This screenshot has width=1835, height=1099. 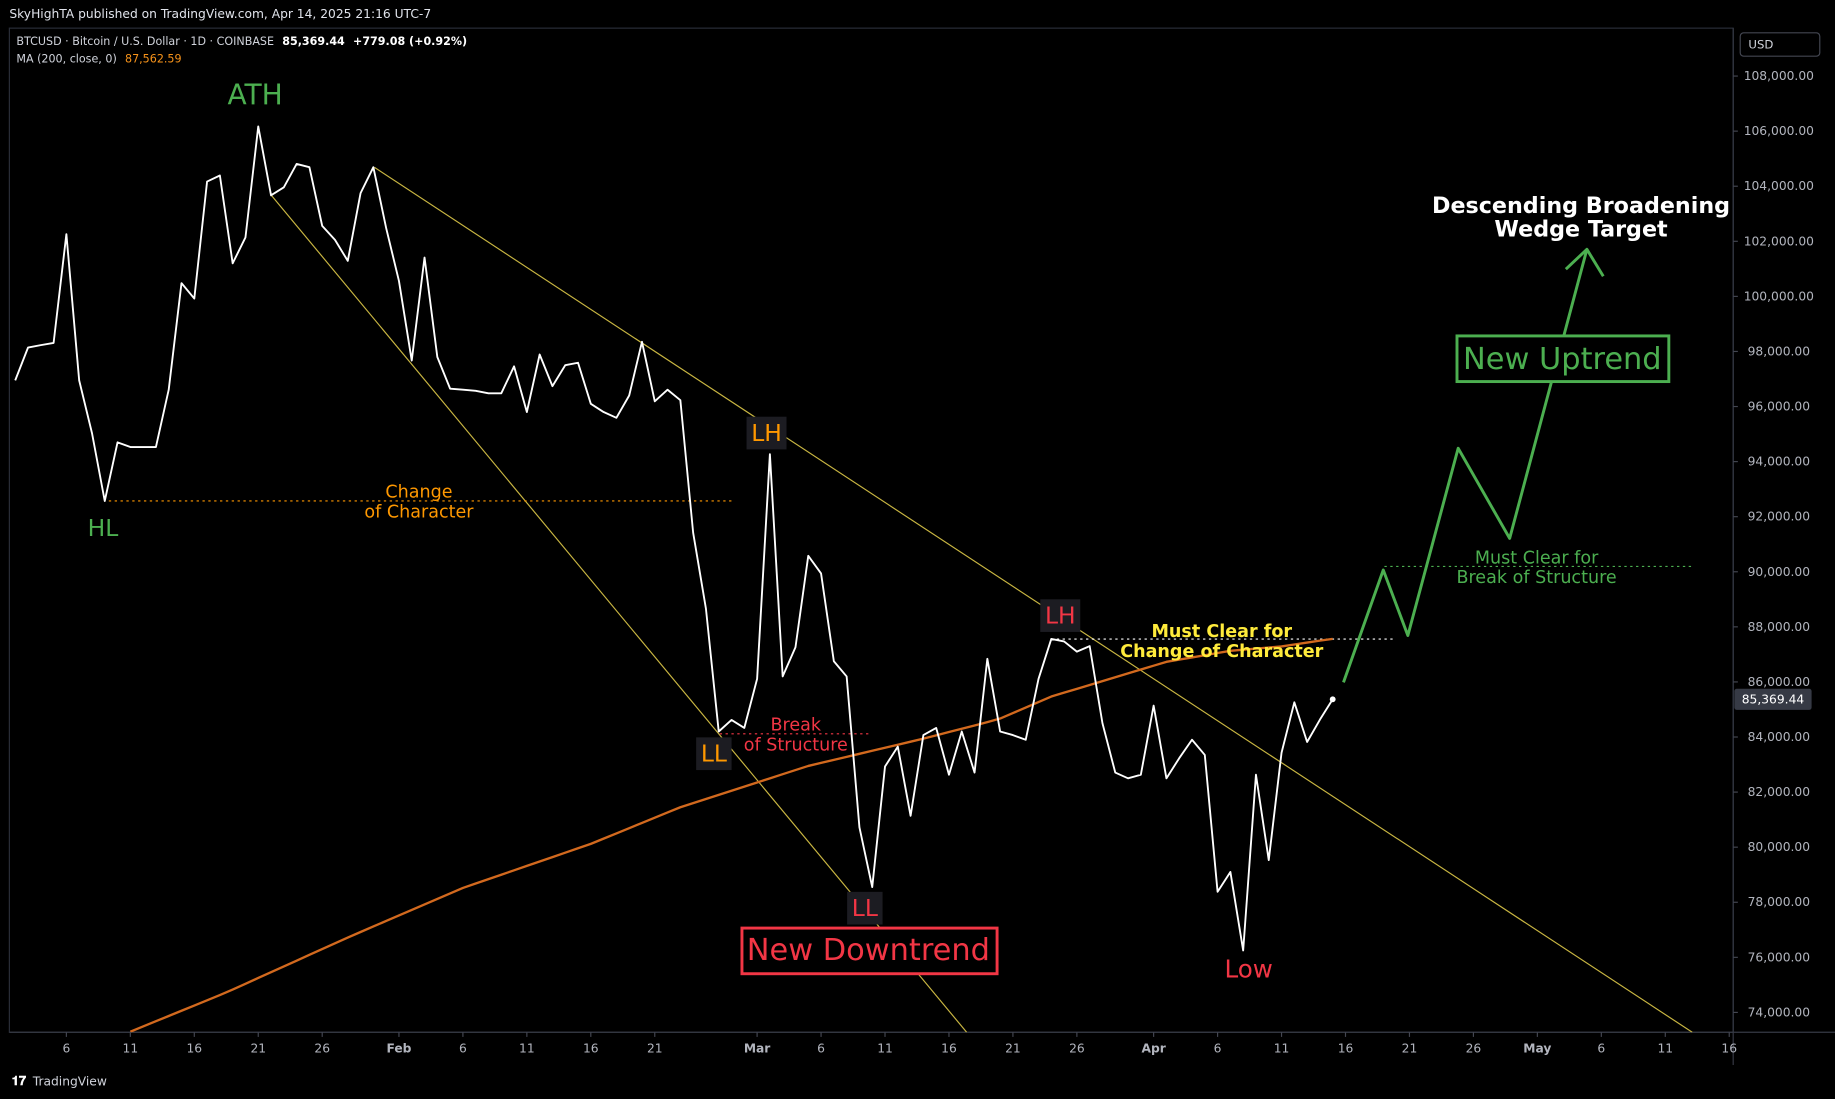 What do you see at coordinates (313, 41) in the screenshot?
I see `last-price: 85,369.44` at bounding box center [313, 41].